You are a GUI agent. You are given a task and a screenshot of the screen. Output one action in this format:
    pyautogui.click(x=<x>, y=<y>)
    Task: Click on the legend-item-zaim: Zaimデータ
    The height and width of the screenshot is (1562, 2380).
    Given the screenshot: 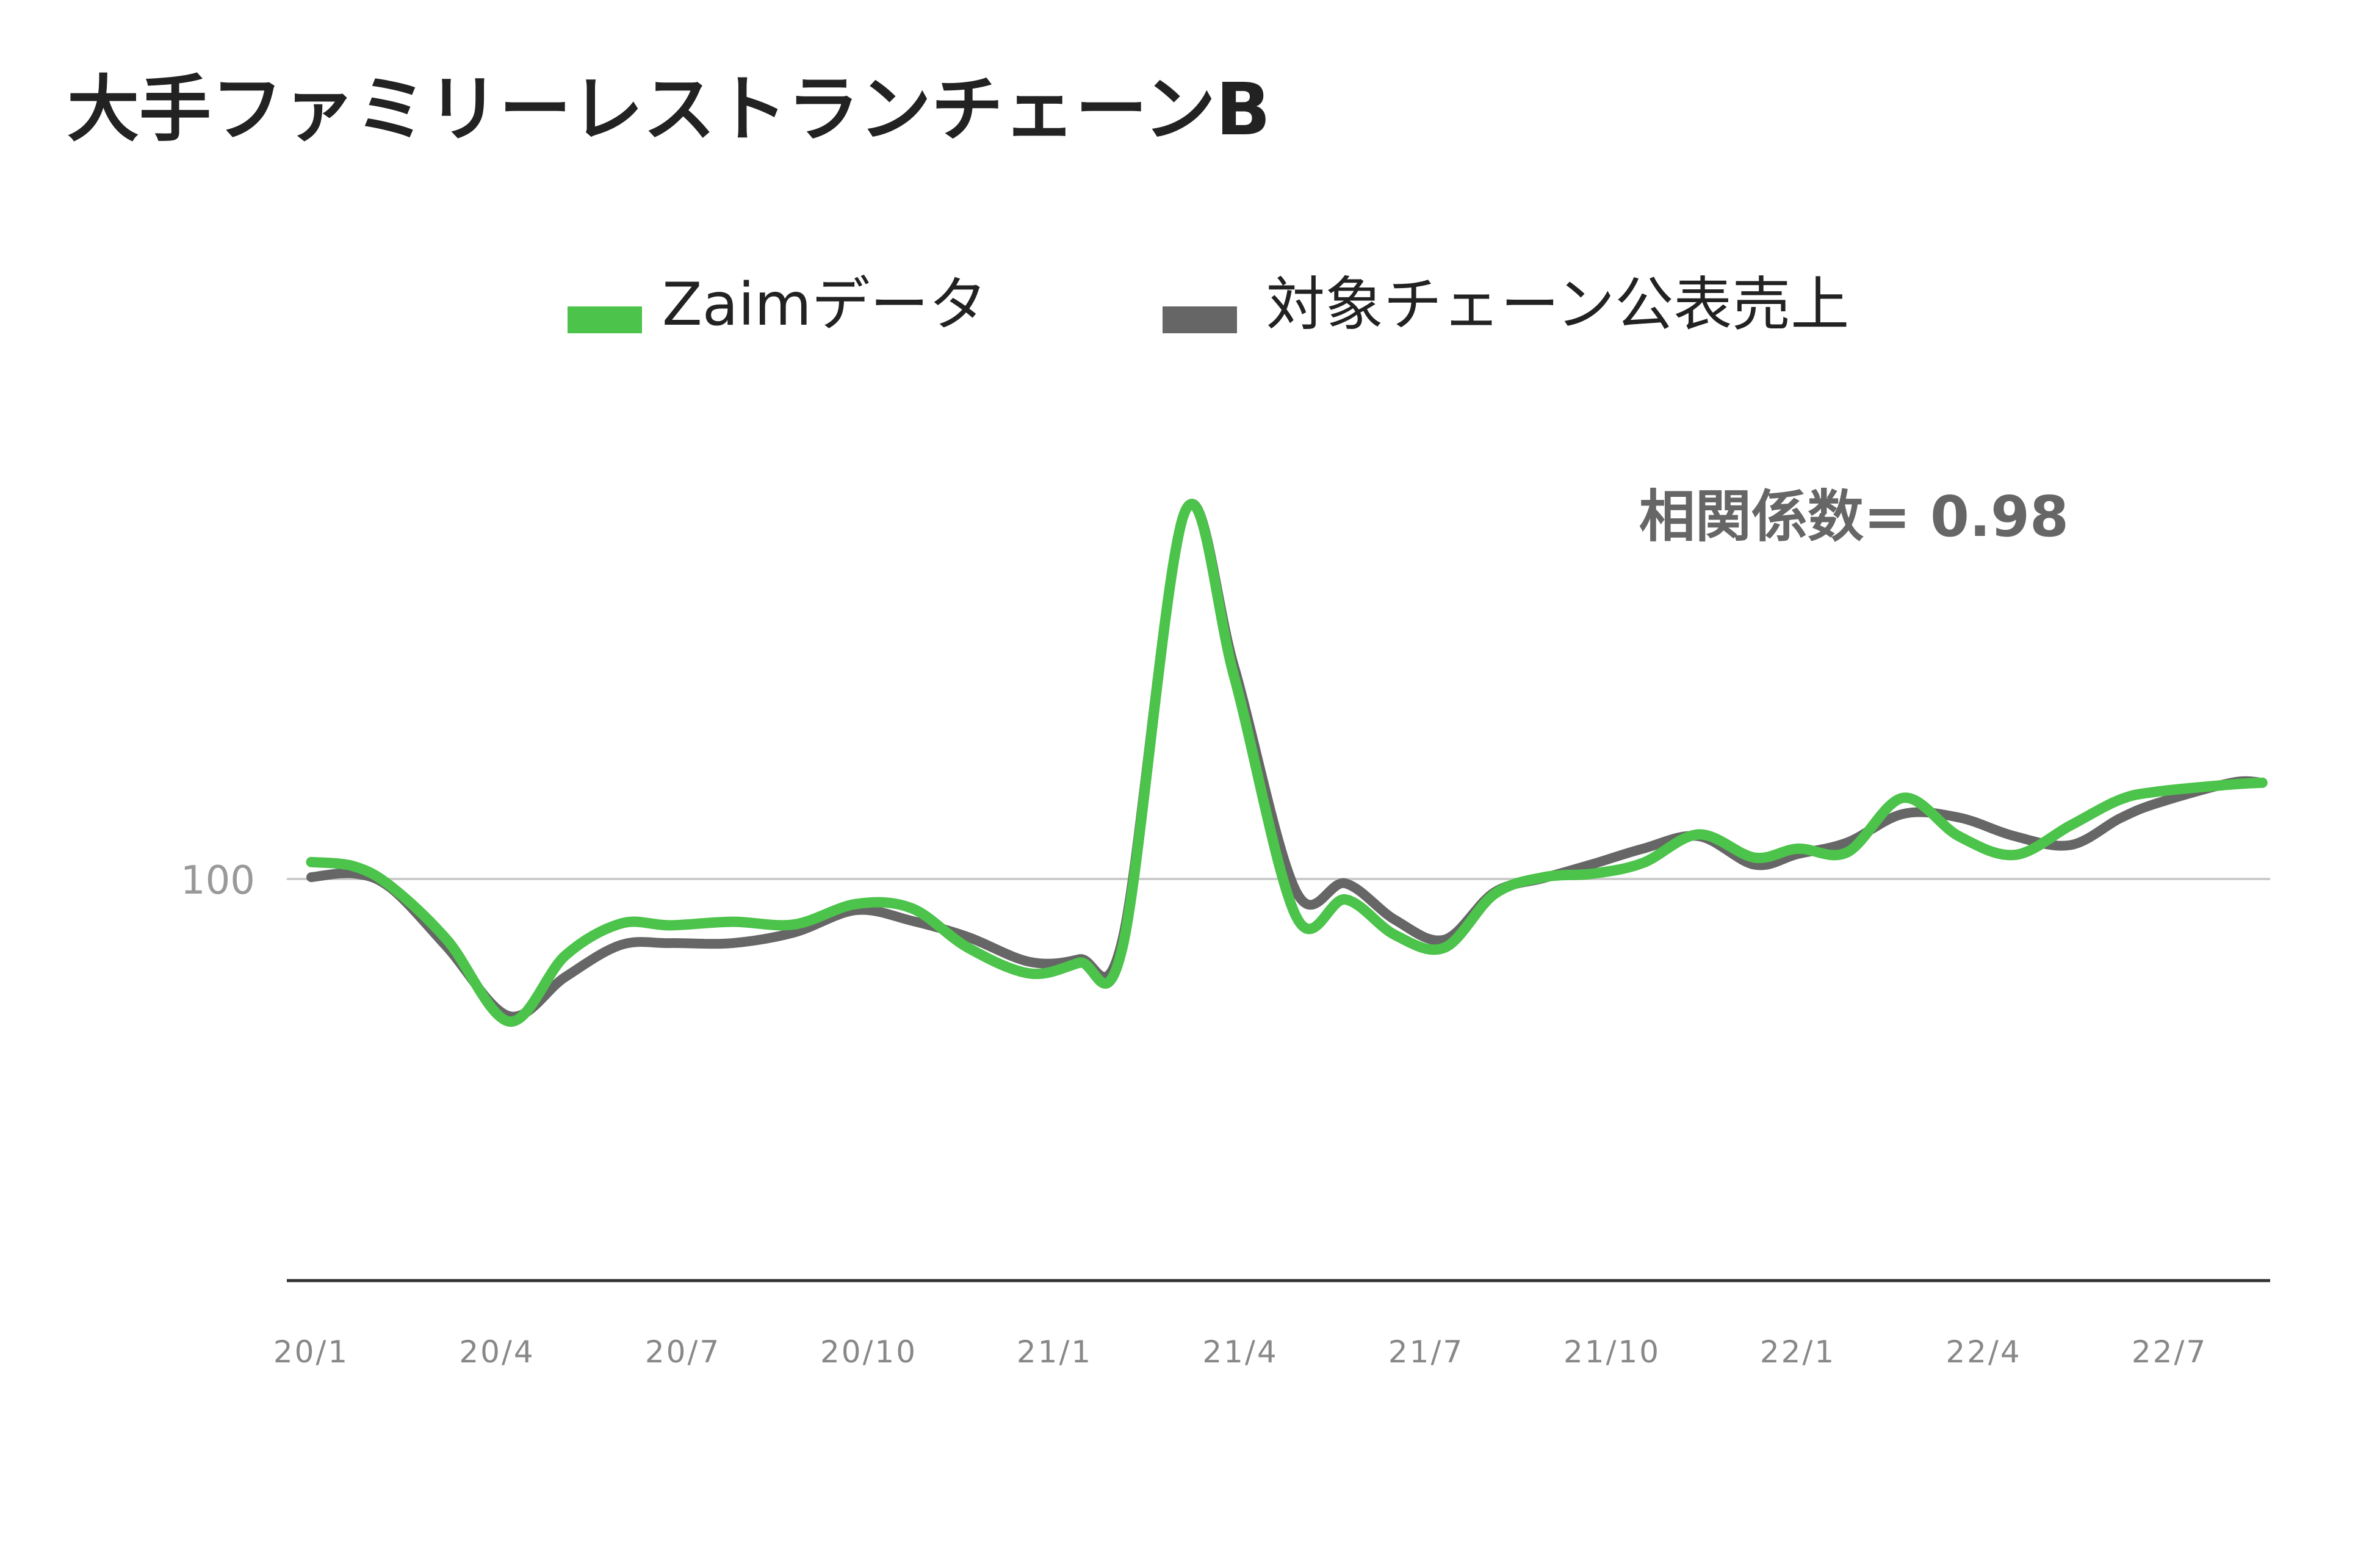 What is the action you would take?
    pyautogui.click(x=778, y=304)
    